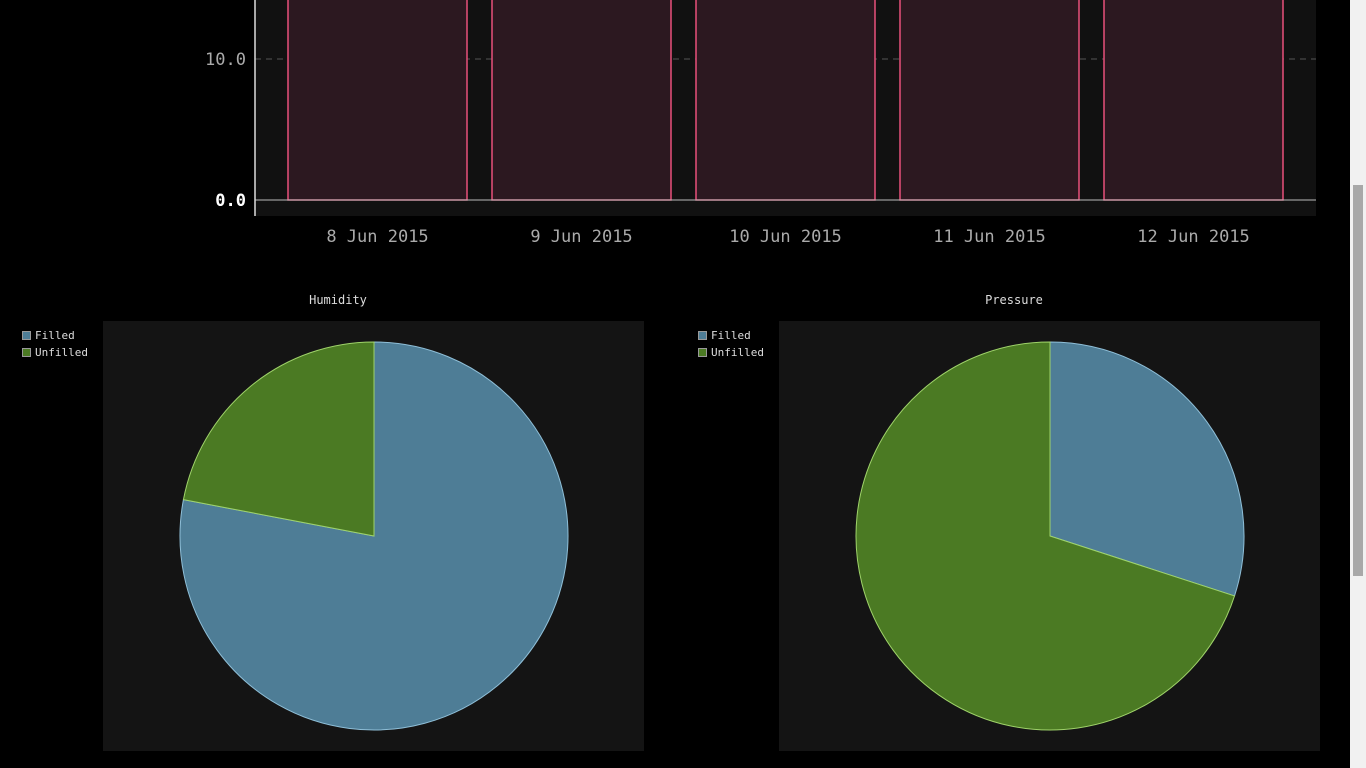  Describe the element at coordinates (785, 237) in the screenshot. I see `x-tick-label: 10 Jun 2015` at that location.